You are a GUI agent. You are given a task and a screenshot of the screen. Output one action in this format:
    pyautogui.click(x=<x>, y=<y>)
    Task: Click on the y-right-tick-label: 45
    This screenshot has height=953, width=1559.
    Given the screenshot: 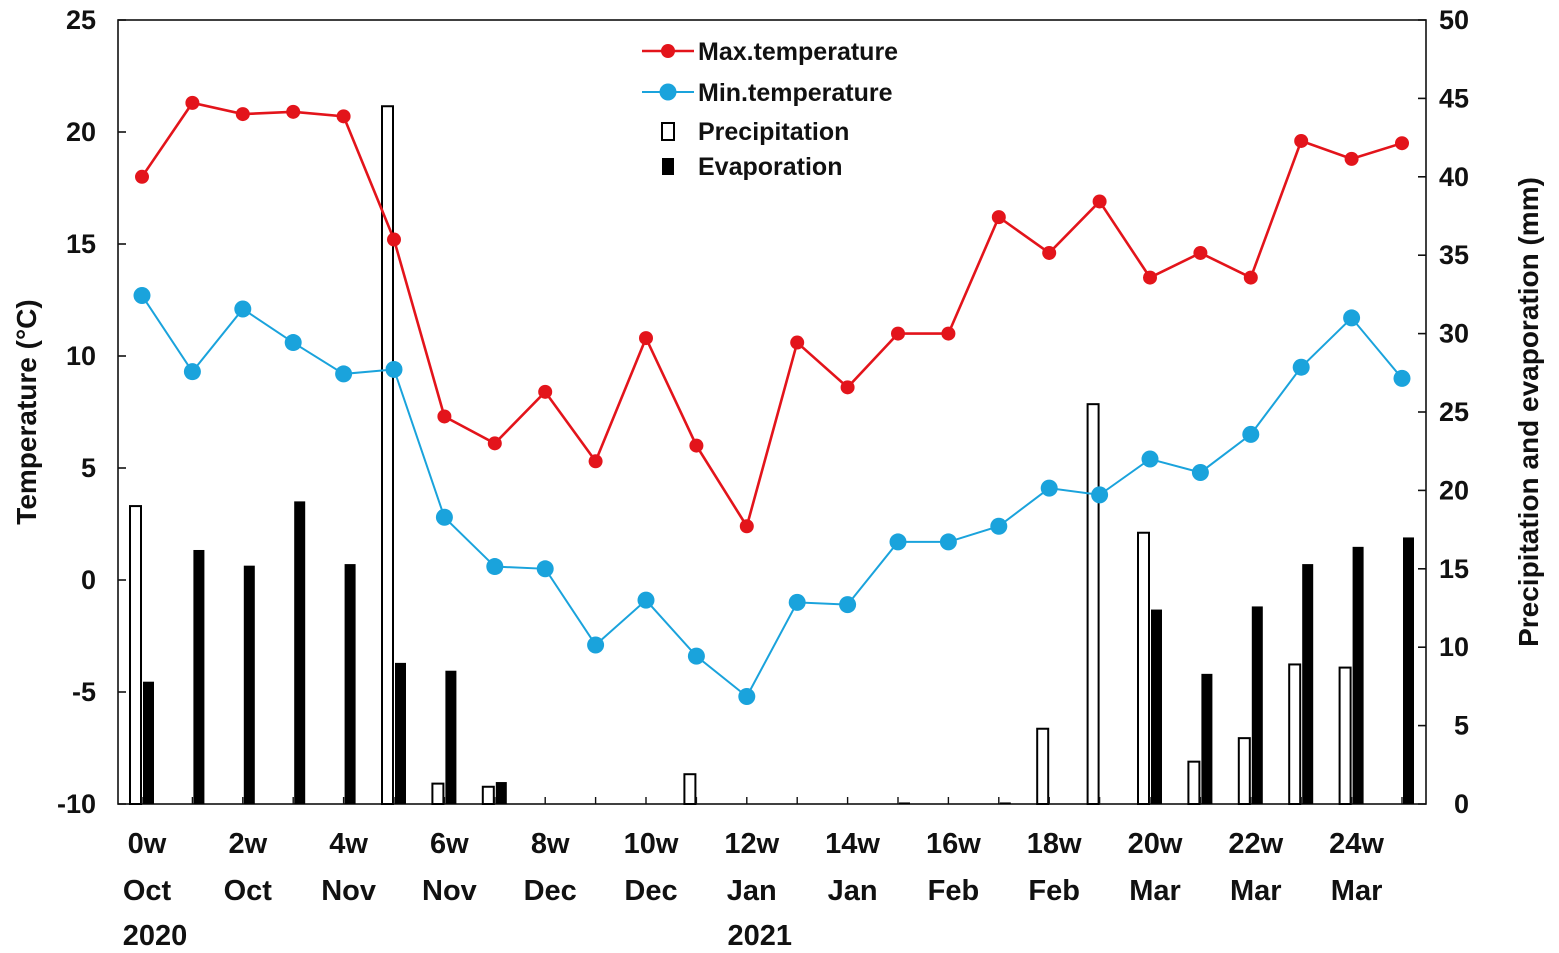 What is the action you would take?
    pyautogui.click(x=1454, y=98)
    